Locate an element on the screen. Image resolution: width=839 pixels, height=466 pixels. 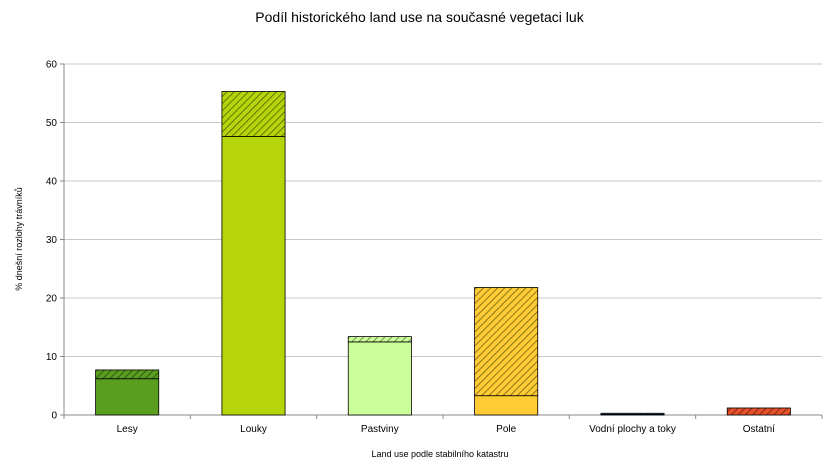
x-tick-label: Pastviny is located at coordinates (380, 429).